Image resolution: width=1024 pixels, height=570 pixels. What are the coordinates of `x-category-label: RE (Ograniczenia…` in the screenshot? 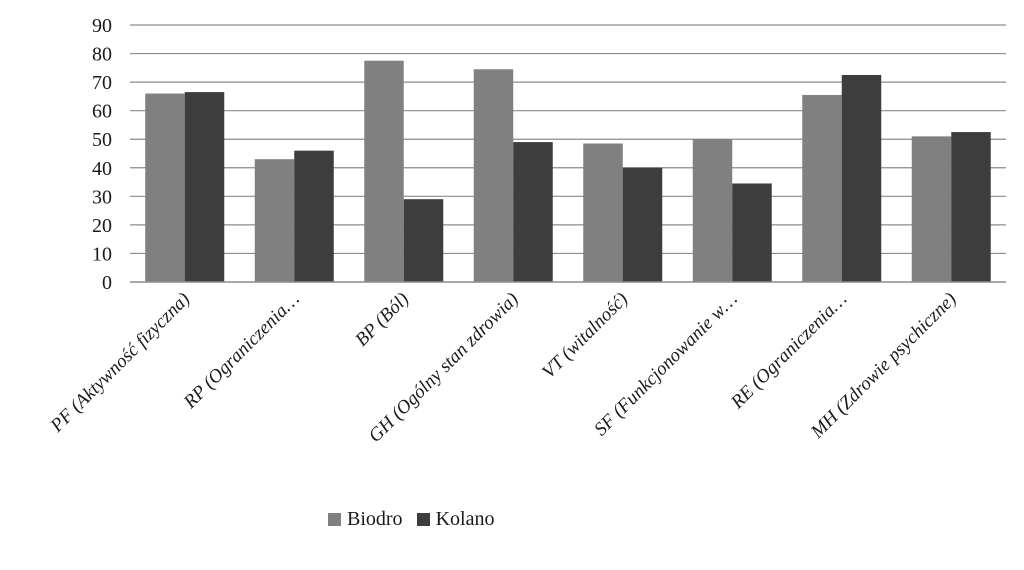 It's located at (788, 351).